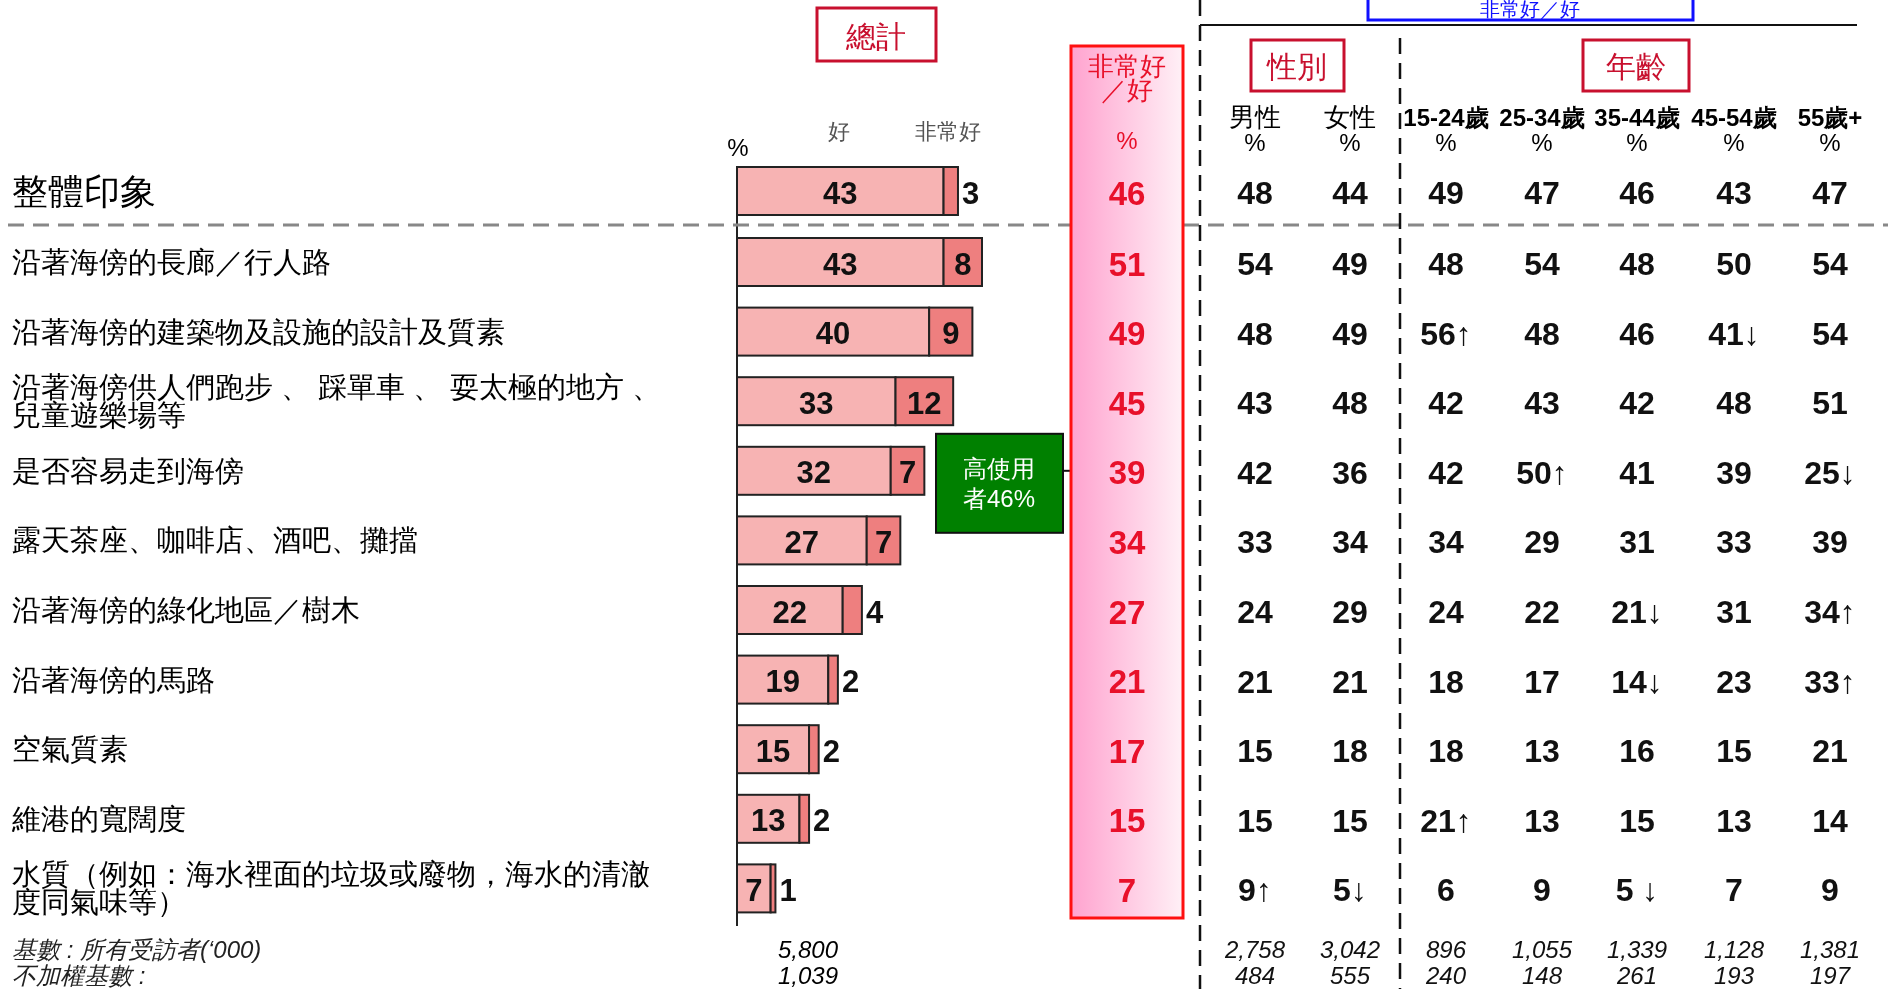 Image resolution: width=1899 pixels, height=989 pixels. I want to click on y-tick-label: 沿著海傍供人們跑步 、 踩單車 、 耍太極的地方 、兒童遊樂場等, so click(337, 401).